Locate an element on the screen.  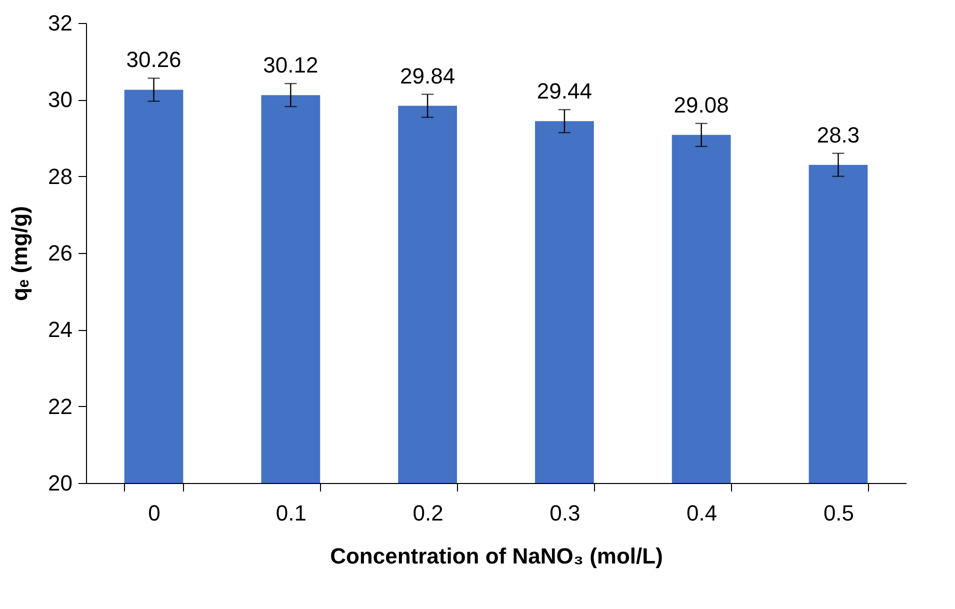
y-tick-label: 30 is located at coordinates (60, 99).